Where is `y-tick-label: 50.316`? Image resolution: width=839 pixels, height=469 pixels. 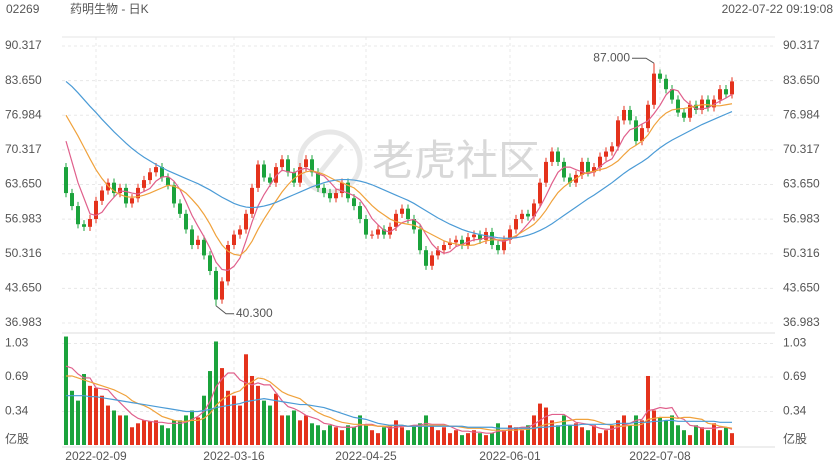 y-tick-label: 50.316 is located at coordinates (23, 253).